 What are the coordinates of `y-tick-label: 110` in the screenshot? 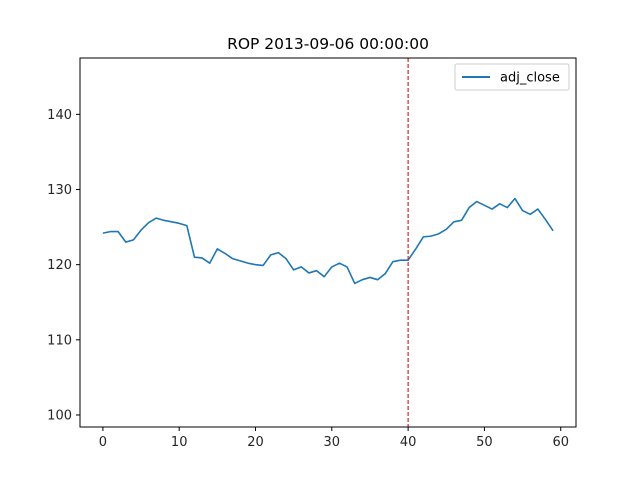 It's located at (59, 340).